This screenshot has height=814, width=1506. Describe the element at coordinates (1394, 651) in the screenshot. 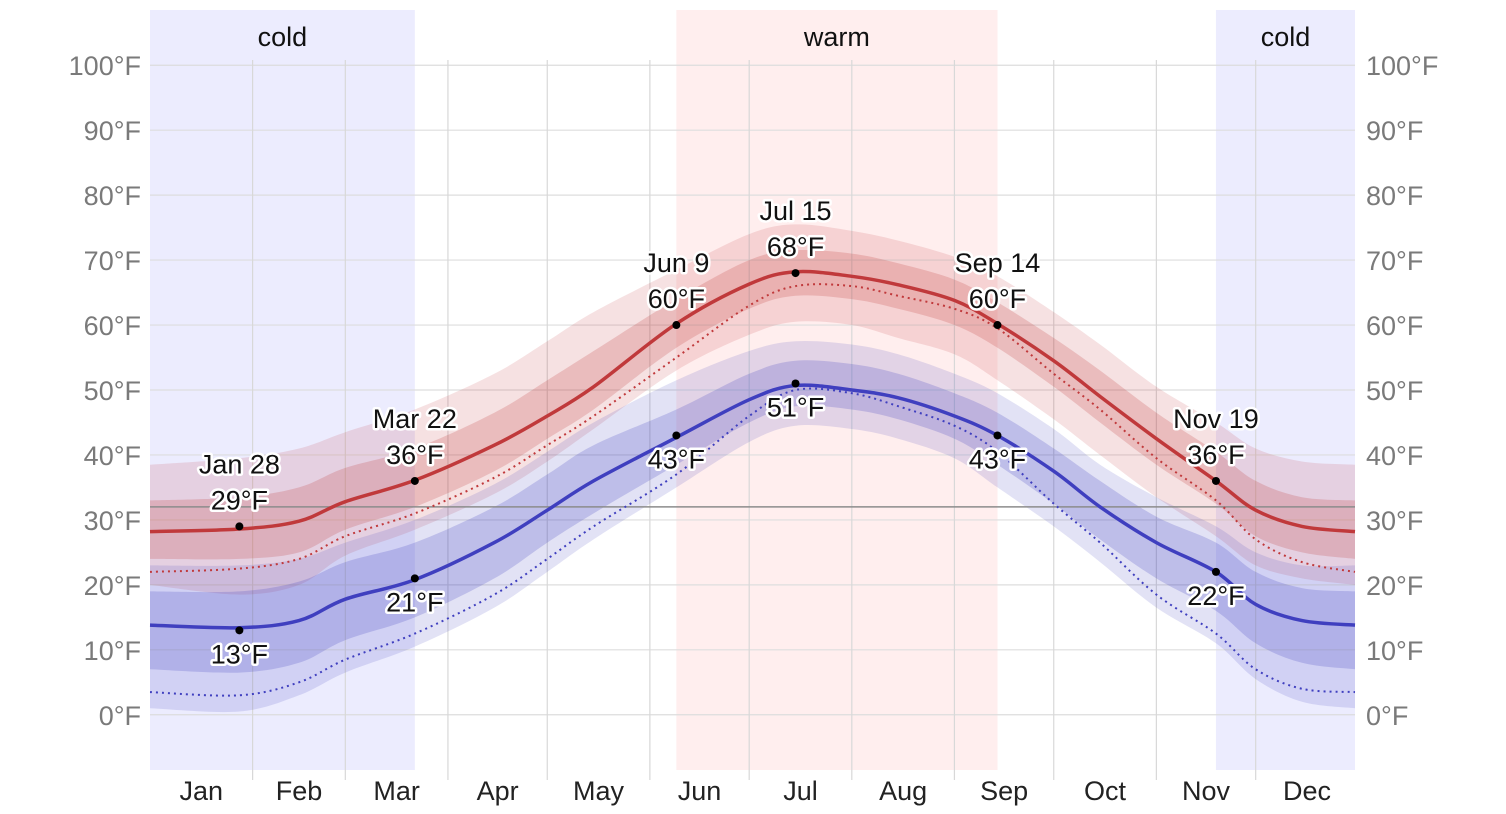

I see `y-tick-right: 10°F` at that location.